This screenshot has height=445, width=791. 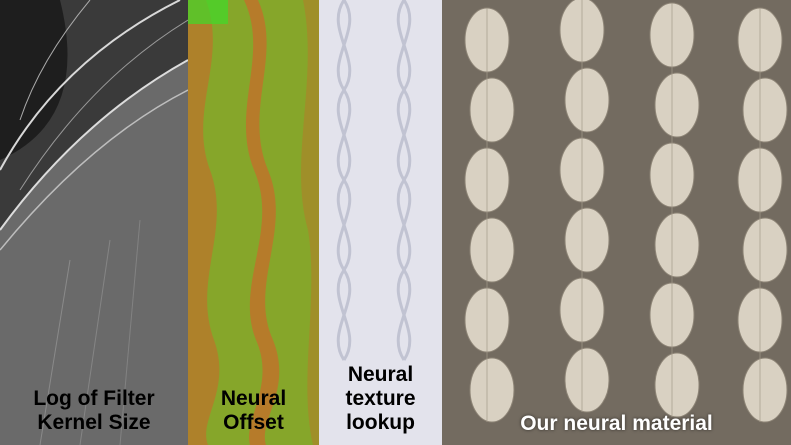 I want to click on caption-line: texture, so click(x=380, y=398).